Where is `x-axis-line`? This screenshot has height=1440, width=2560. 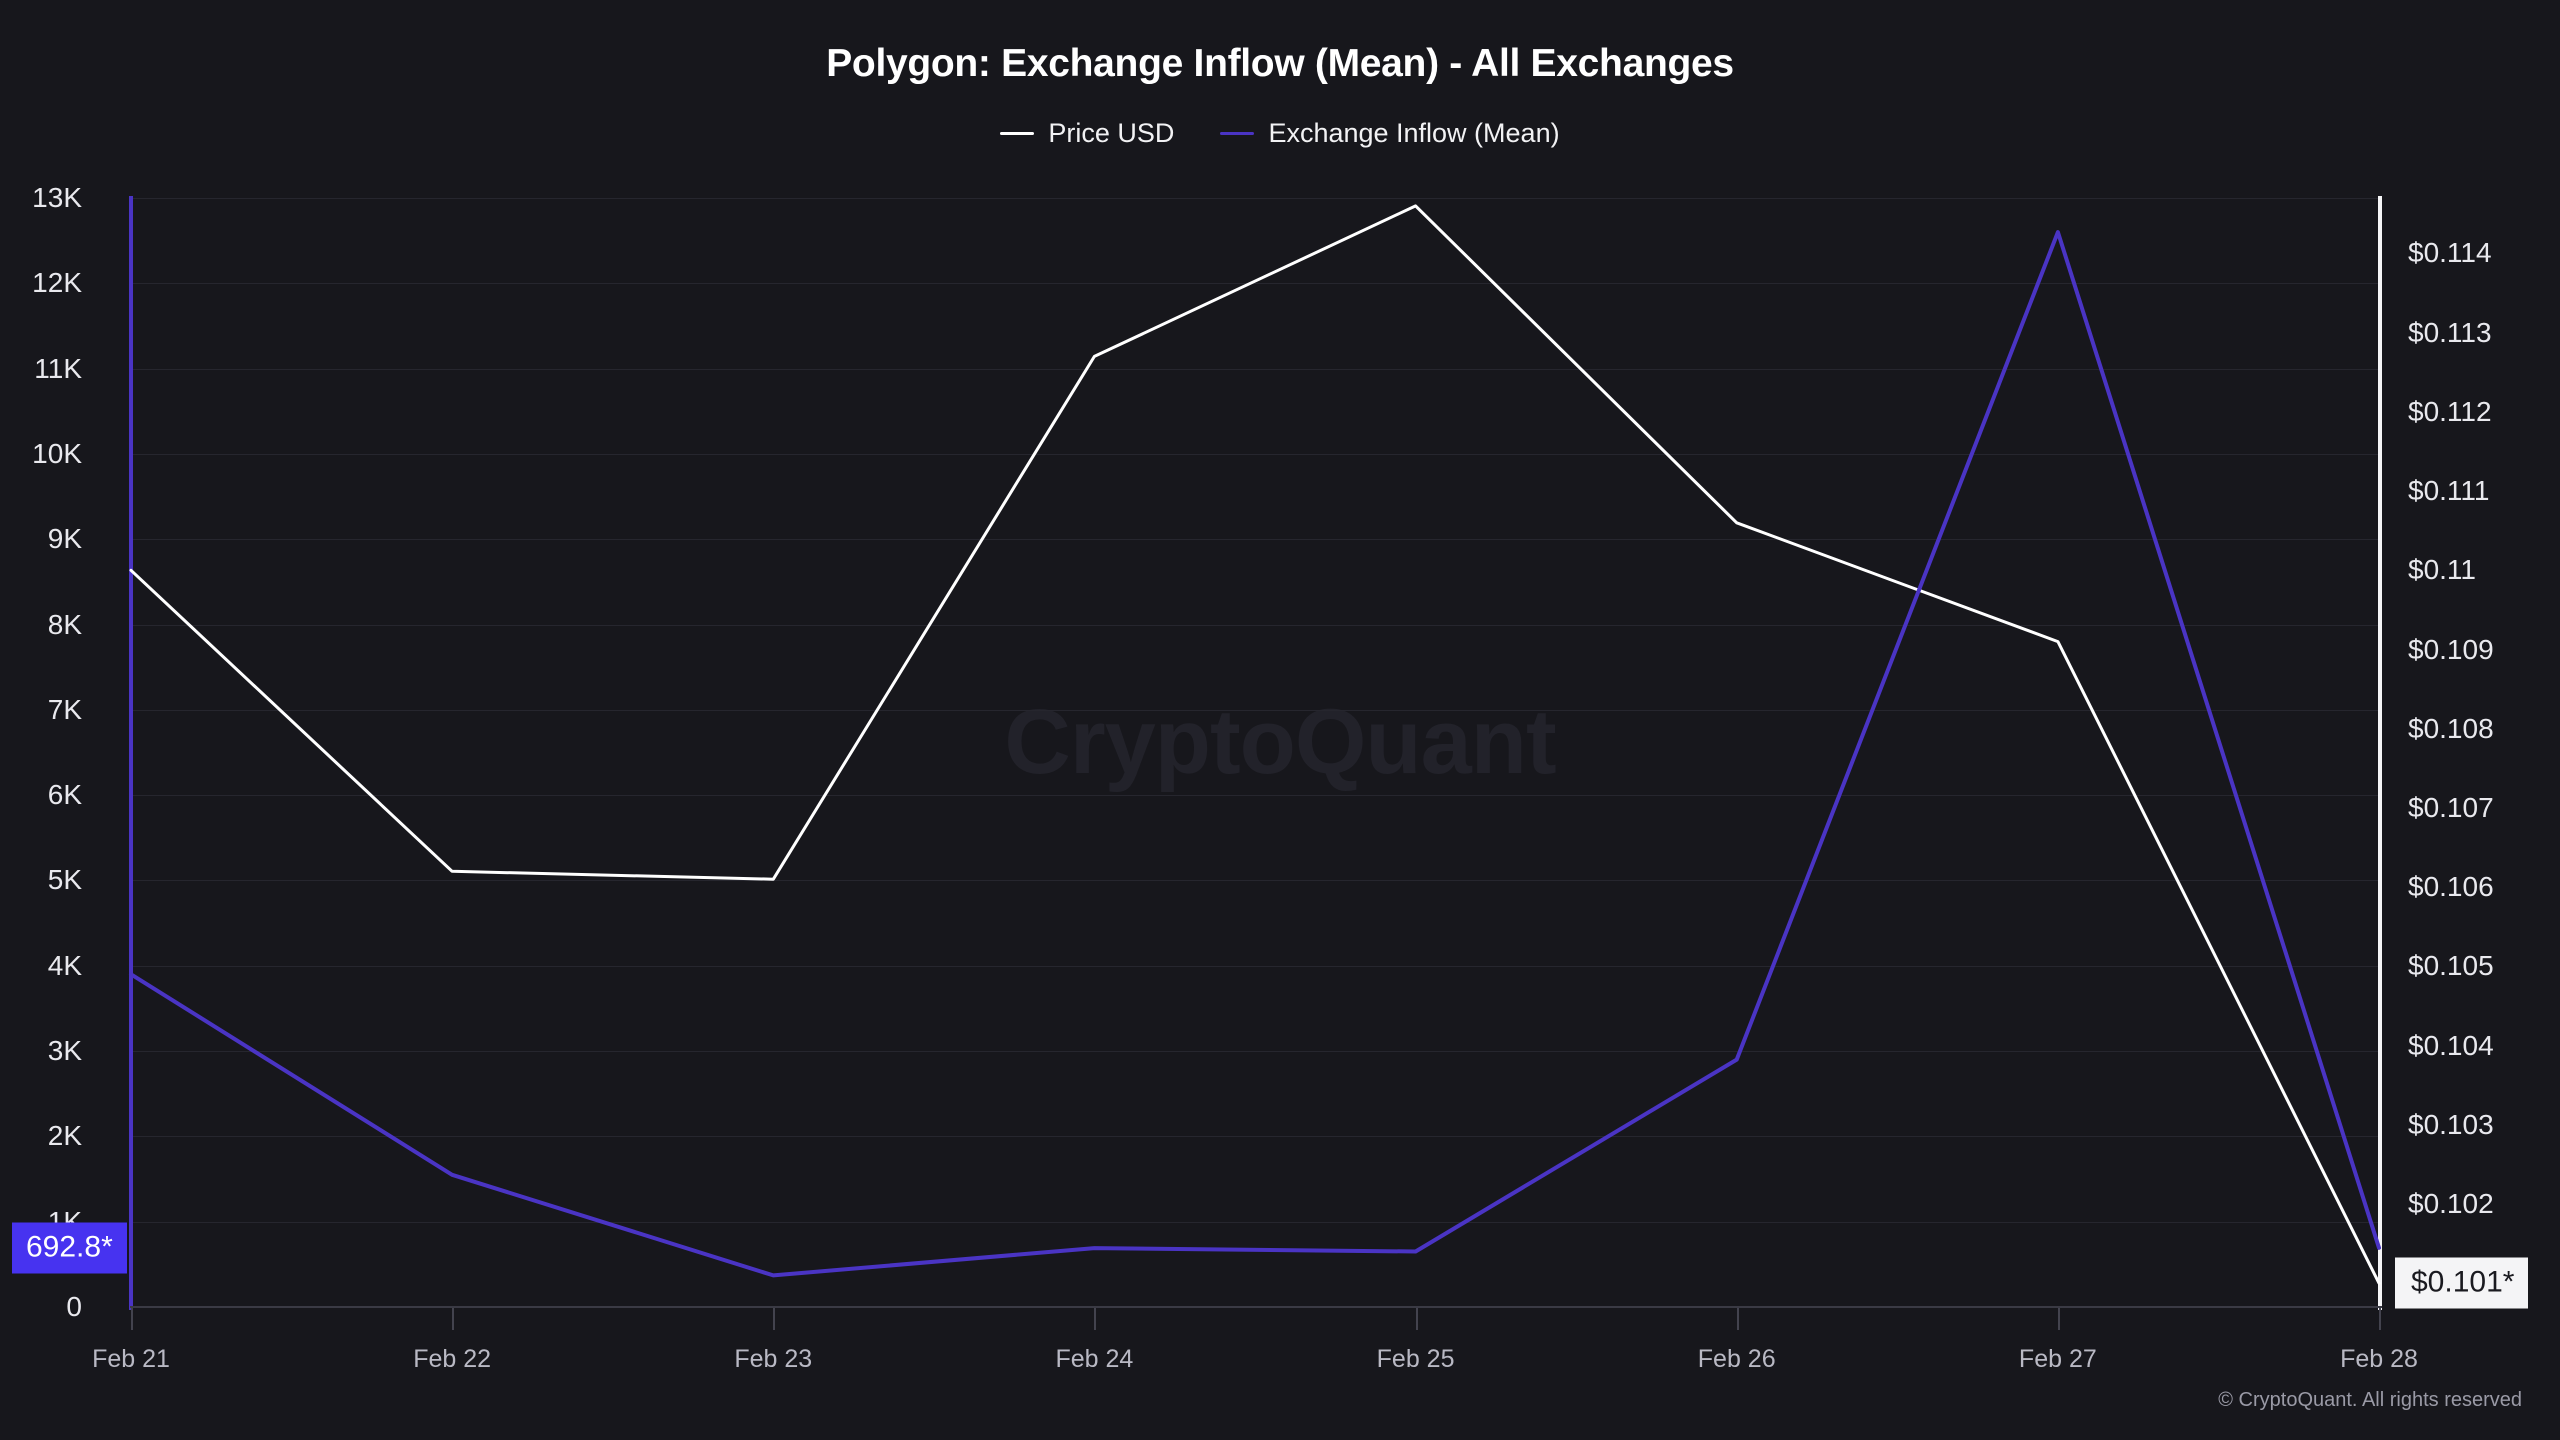 x-axis-line is located at coordinates (1256, 1307).